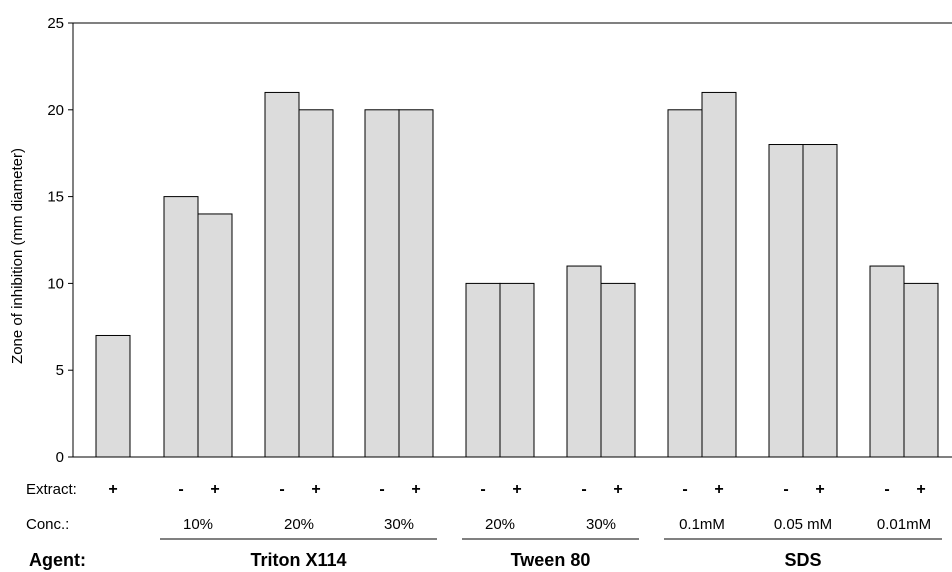  Describe the element at coordinates (60, 370) in the screenshot. I see `y-tick-label: 5` at that location.